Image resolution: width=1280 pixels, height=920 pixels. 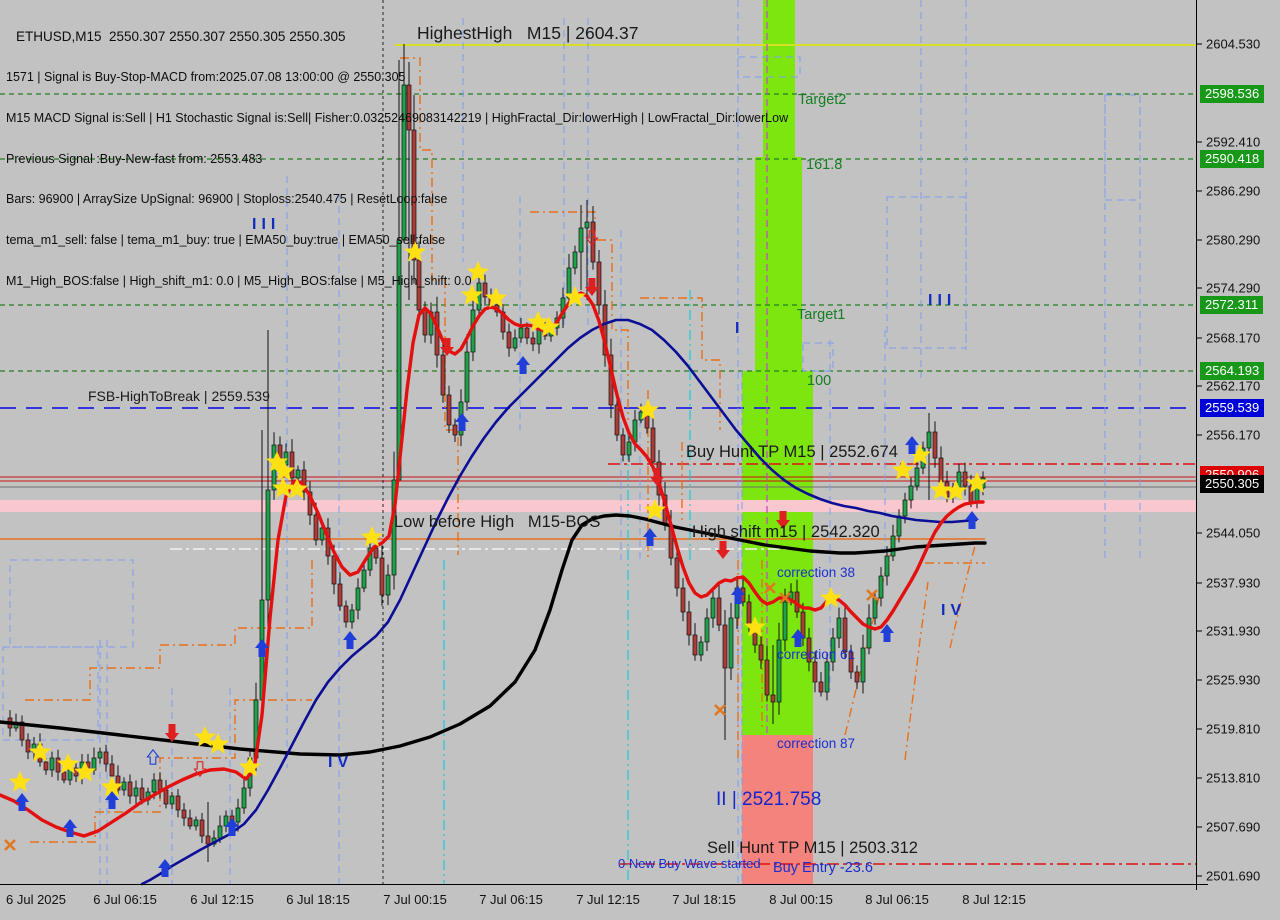 What do you see at coordinates (598, 506) in the screenshot?
I see `price-alert-zone` at bounding box center [598, 506].